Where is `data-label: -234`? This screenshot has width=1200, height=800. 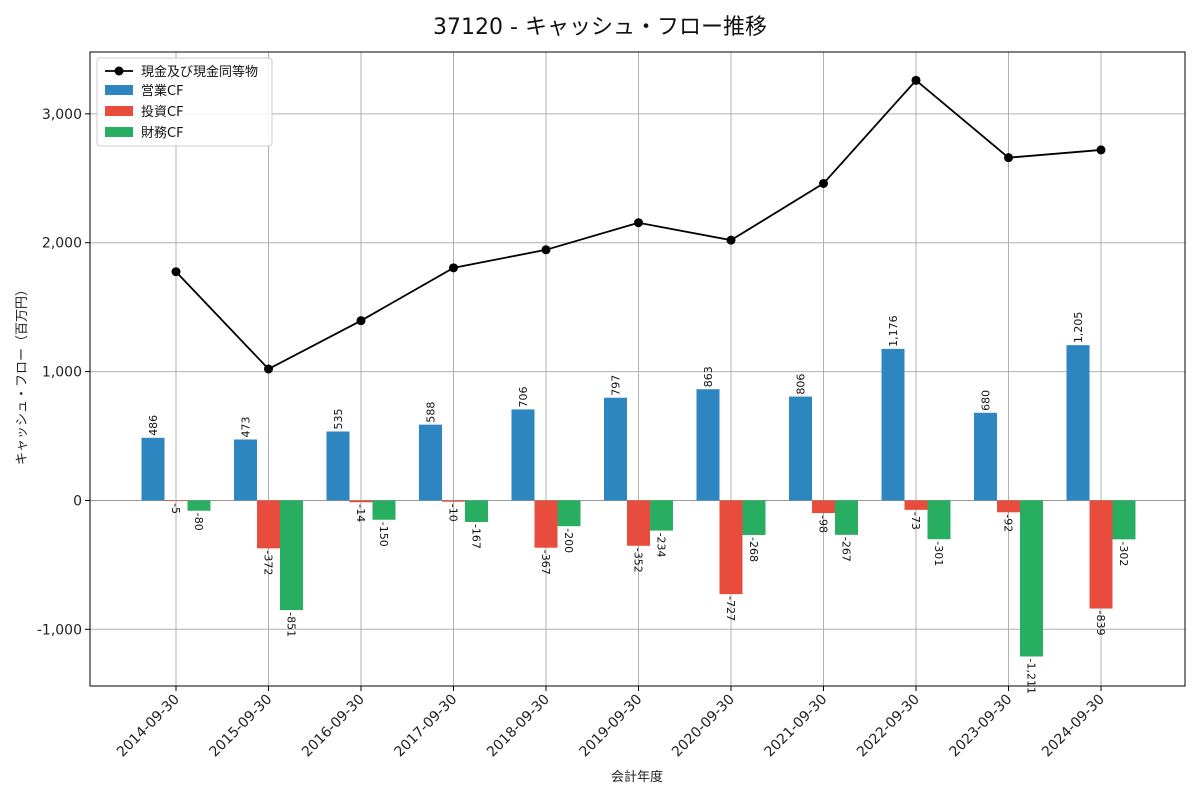 data-label: -234 is located at coordinates (661, 545).